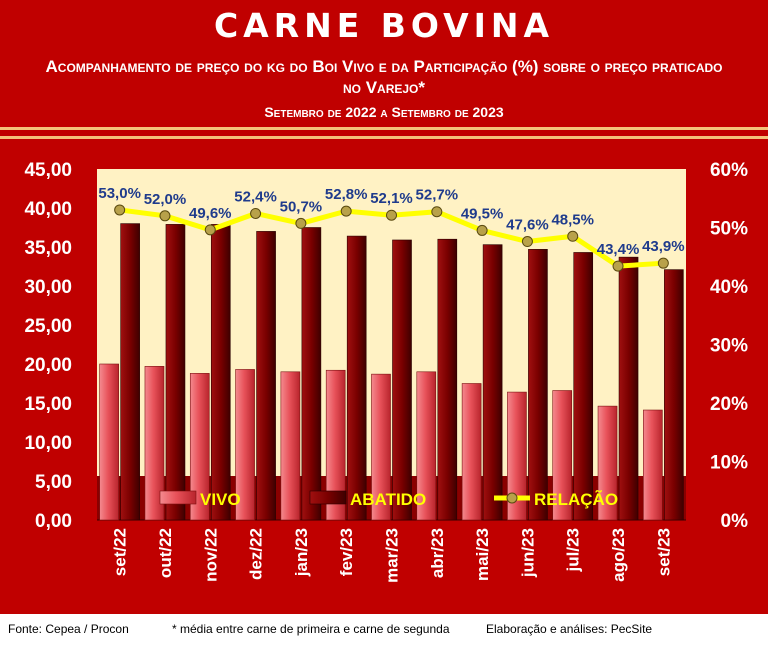 This screenshot has height=663, width=768. Describe the element at coordinates (482, 554) in the screenshot. I see `x-tick-label: mai/23` at that location.